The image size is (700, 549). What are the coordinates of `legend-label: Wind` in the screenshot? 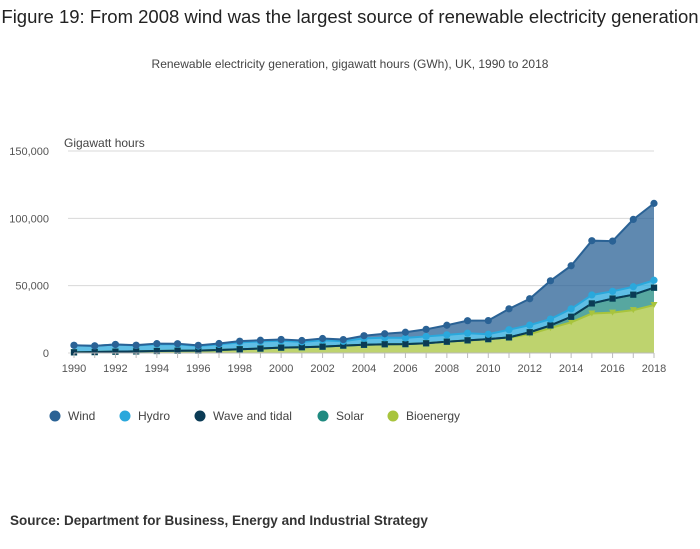 It's located at (81, 416).